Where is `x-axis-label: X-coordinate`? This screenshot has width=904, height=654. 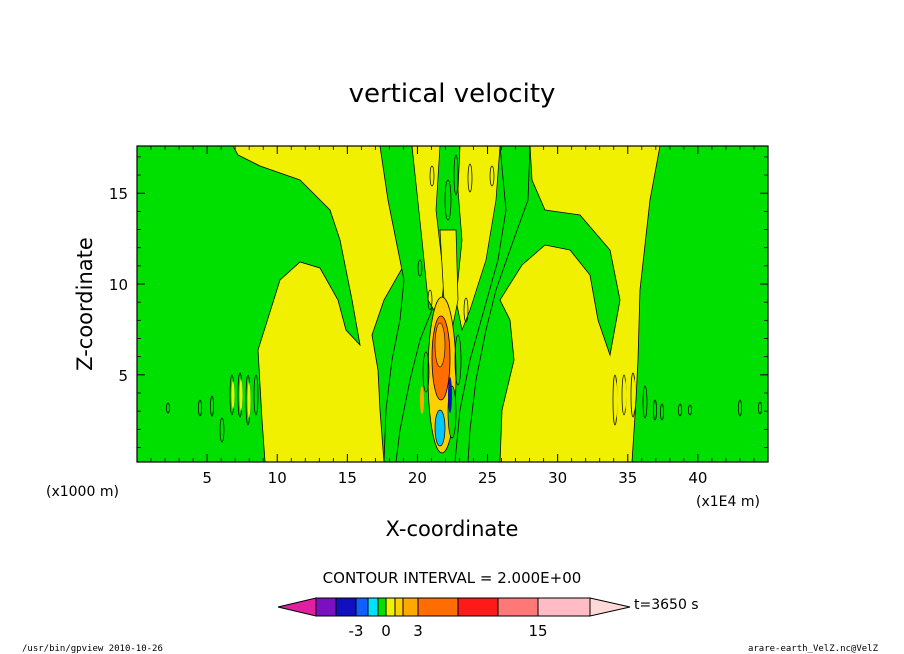 x-axis-label: X-coordinate is located at coordinates (452, 529).